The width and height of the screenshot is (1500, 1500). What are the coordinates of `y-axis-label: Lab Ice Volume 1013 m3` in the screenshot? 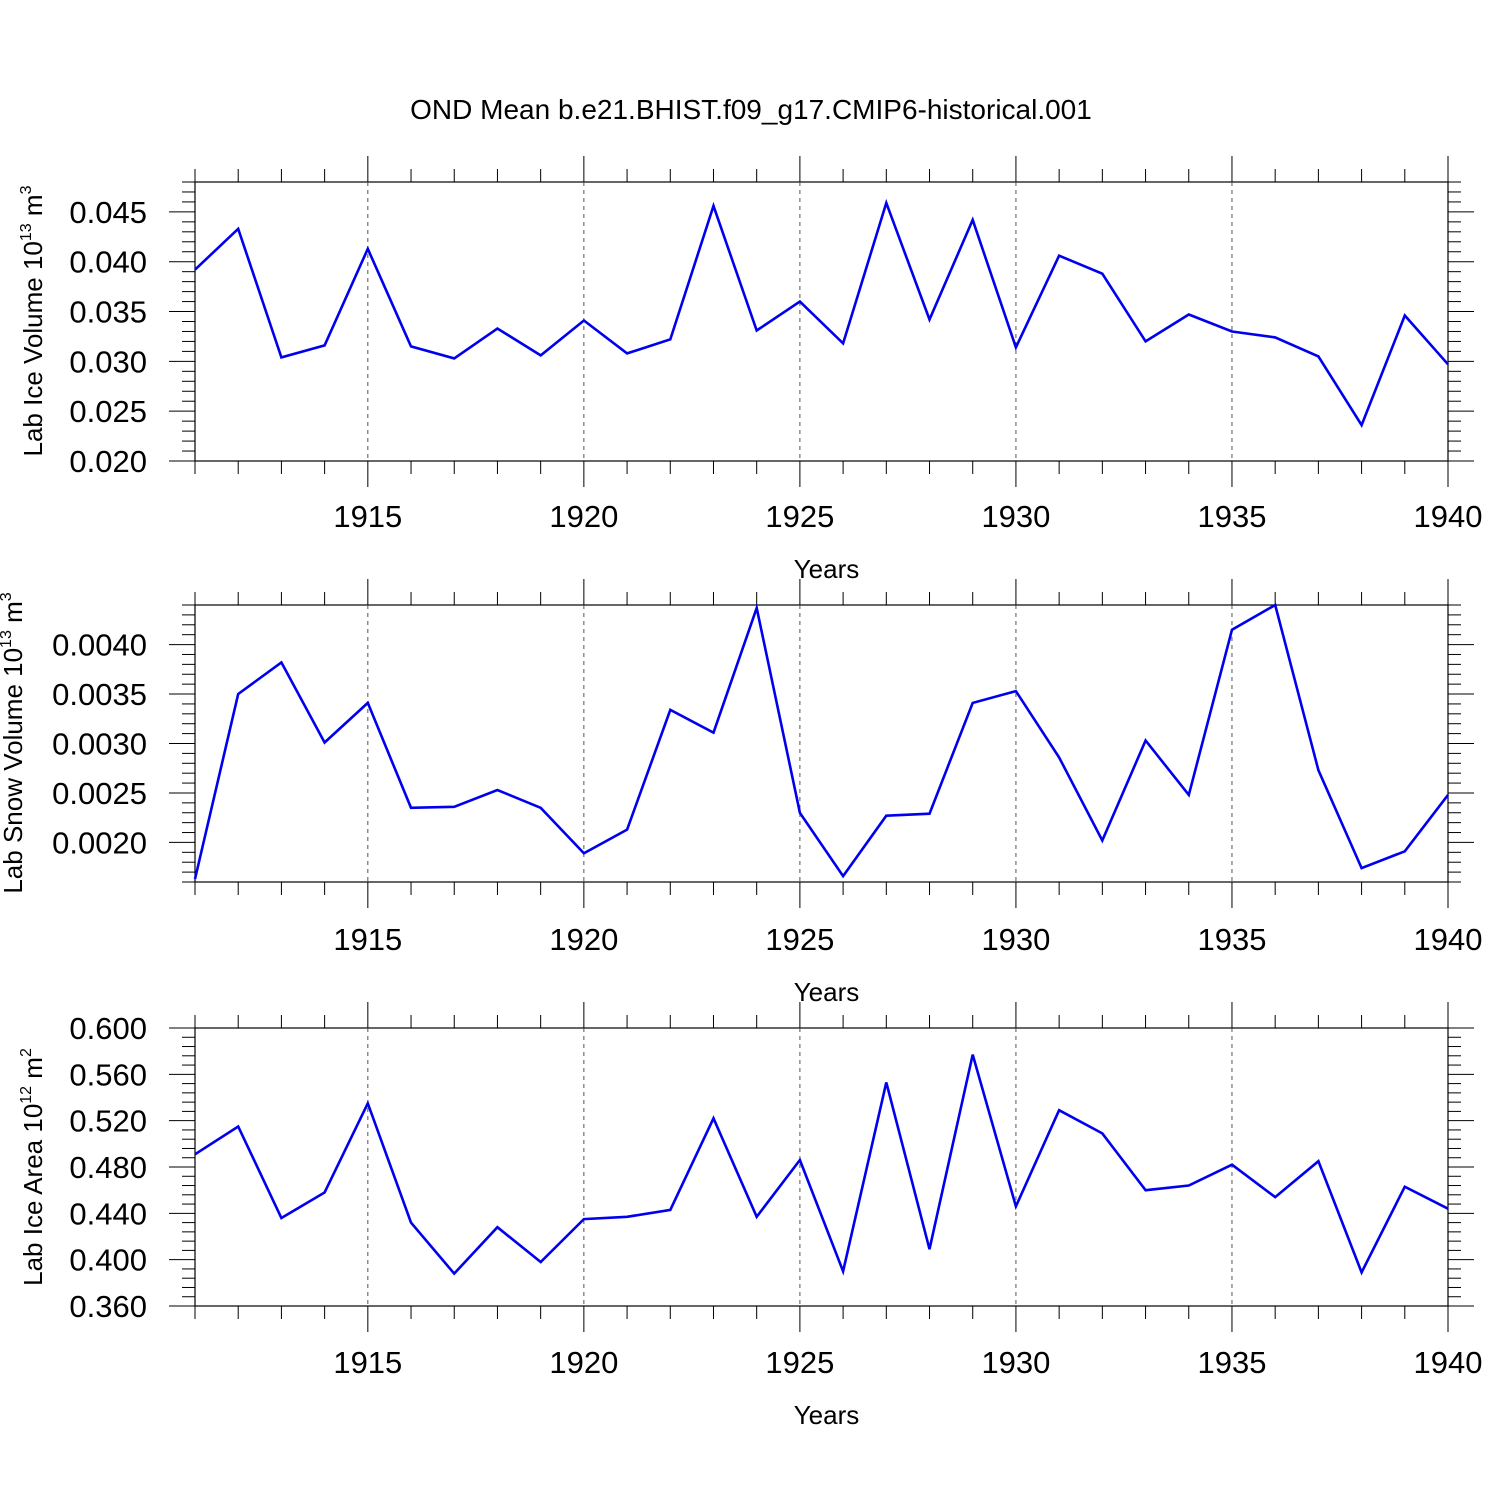 It's located at (33, 320).